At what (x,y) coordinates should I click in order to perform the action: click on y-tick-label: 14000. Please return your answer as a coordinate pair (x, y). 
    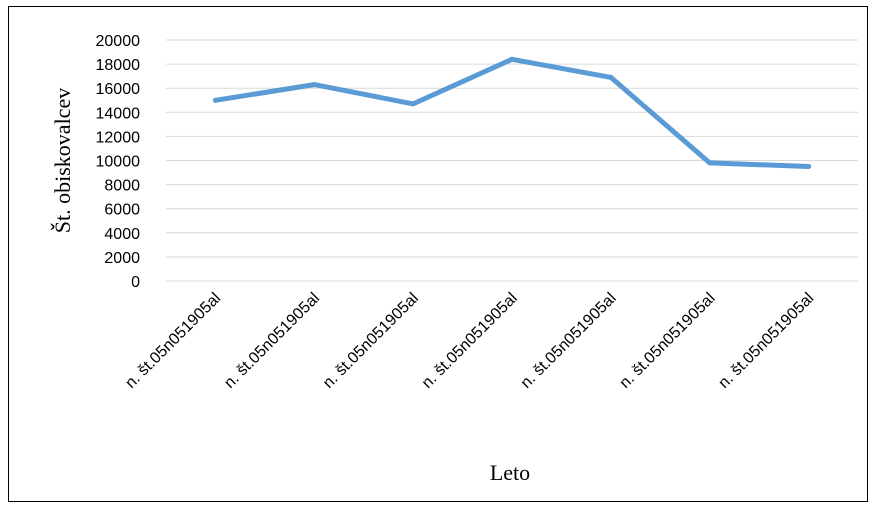
    Looking at the image, I should click on (118, 113).